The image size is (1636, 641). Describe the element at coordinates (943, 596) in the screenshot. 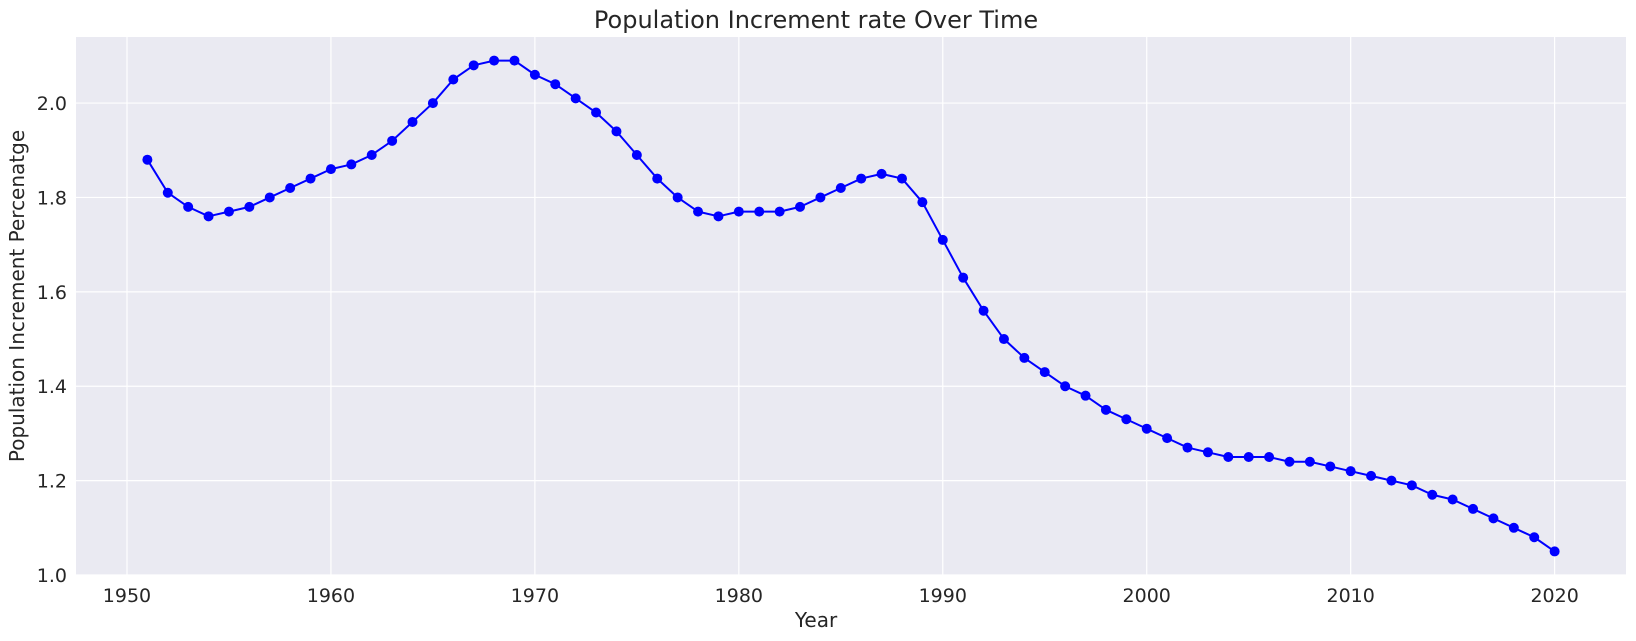

I see `x-tick-label: 1990` at that location.